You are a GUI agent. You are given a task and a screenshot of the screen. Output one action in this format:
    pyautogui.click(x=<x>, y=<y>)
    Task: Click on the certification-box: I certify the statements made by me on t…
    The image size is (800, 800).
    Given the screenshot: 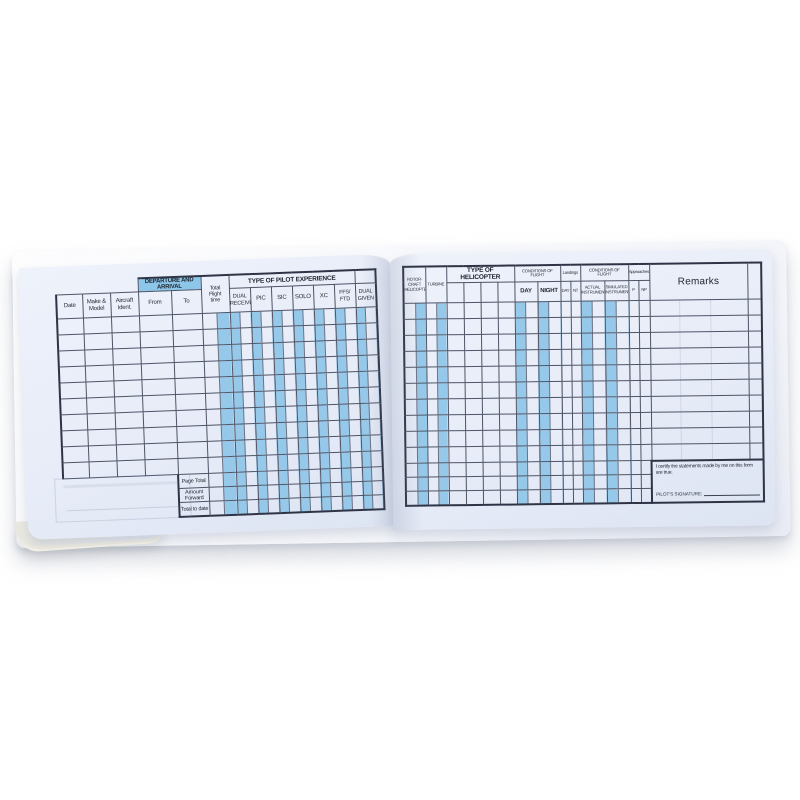 What is the action you would take?
    pyautogui.click(x=708, y=480)
    